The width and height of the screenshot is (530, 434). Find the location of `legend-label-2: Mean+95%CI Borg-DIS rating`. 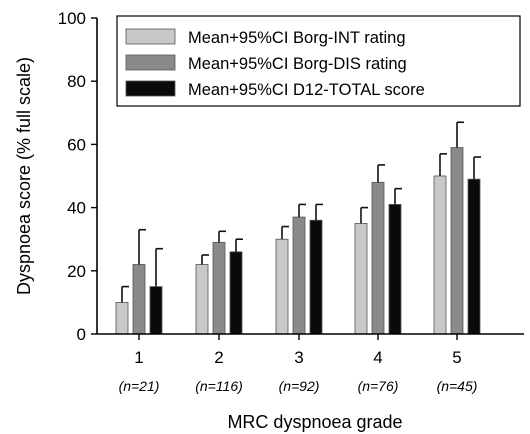

legend-label-2: Mean+95%CI Borg-DIS rating is located at coordinates (297, 64).